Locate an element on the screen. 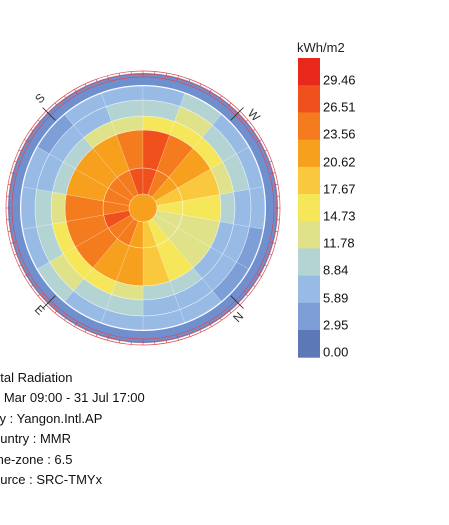  colorbar-tick-label: 23.56 is located at coordinates (339, 134).